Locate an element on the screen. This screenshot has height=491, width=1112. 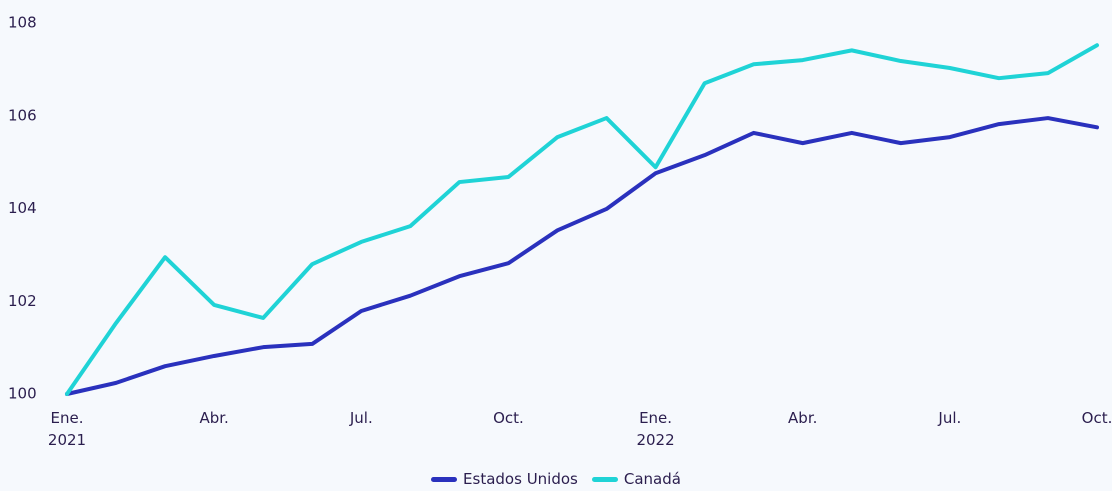
y-tick-label: 104 is located at coordinates (22, 208).